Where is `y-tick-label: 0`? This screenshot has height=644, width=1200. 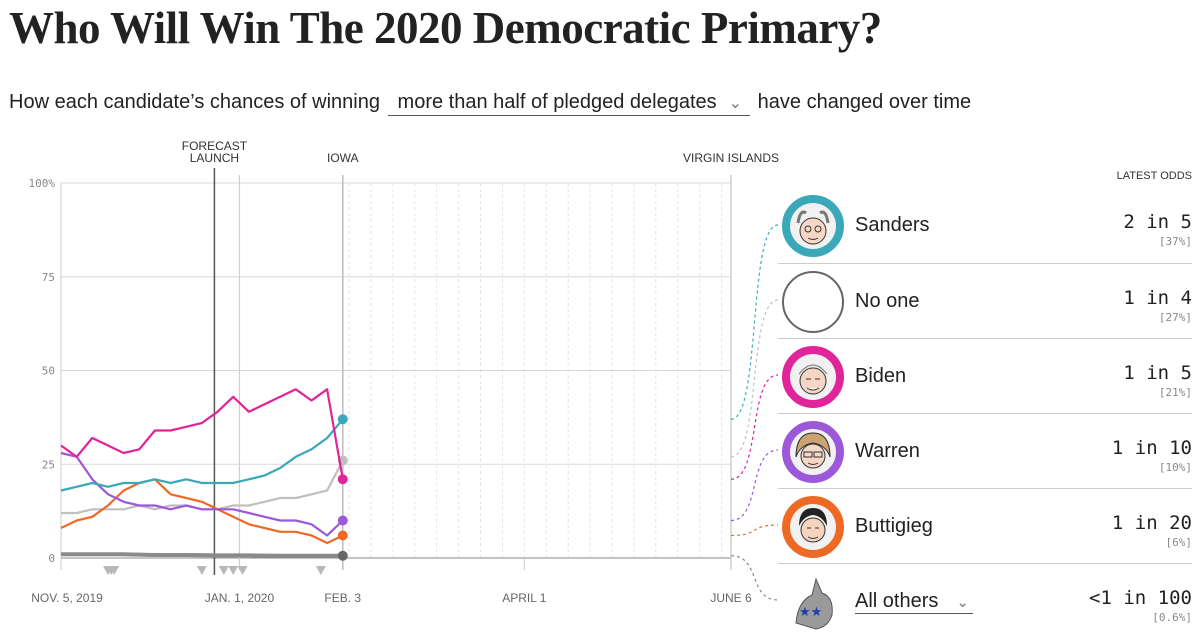
y-tick-label: 0 is located at coordinates (51, 558).